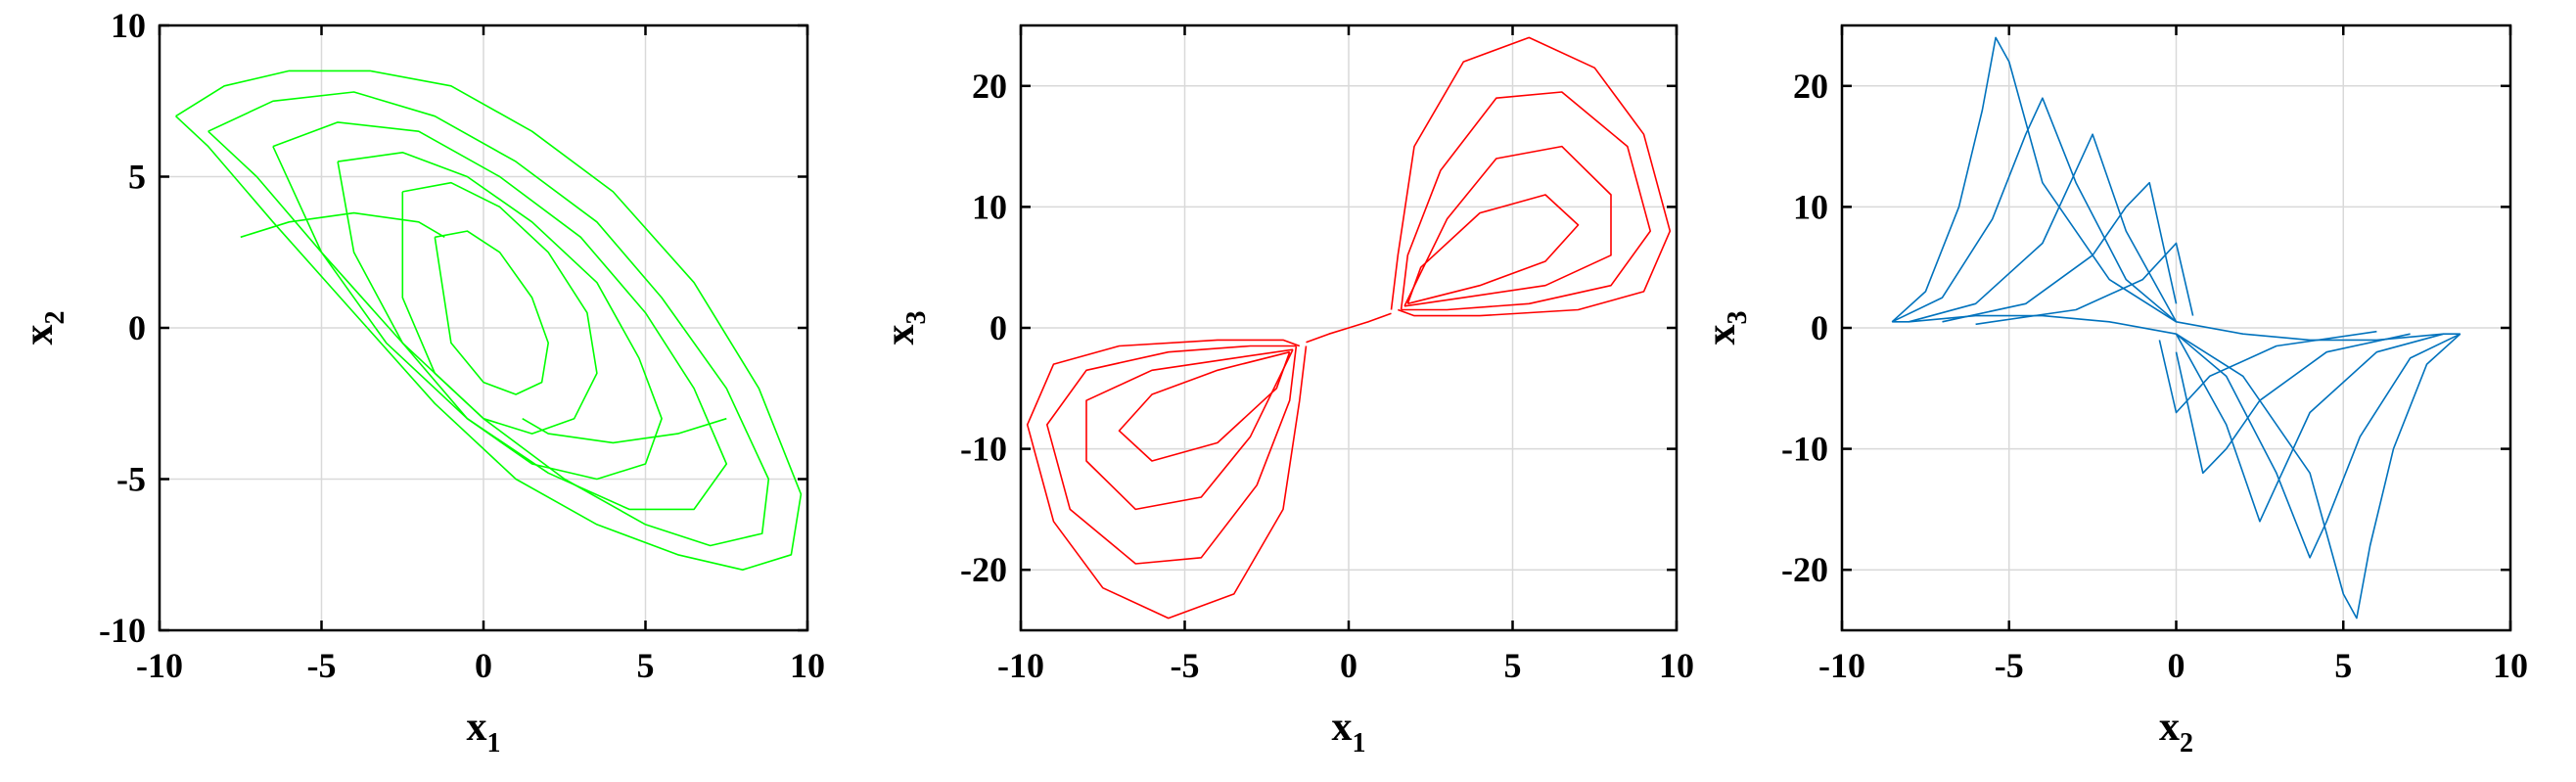  What do you see at coordinates (2176, 732) in the screenshot?
I see `x-axis-label: x2` at bounding box center [2176, 732].